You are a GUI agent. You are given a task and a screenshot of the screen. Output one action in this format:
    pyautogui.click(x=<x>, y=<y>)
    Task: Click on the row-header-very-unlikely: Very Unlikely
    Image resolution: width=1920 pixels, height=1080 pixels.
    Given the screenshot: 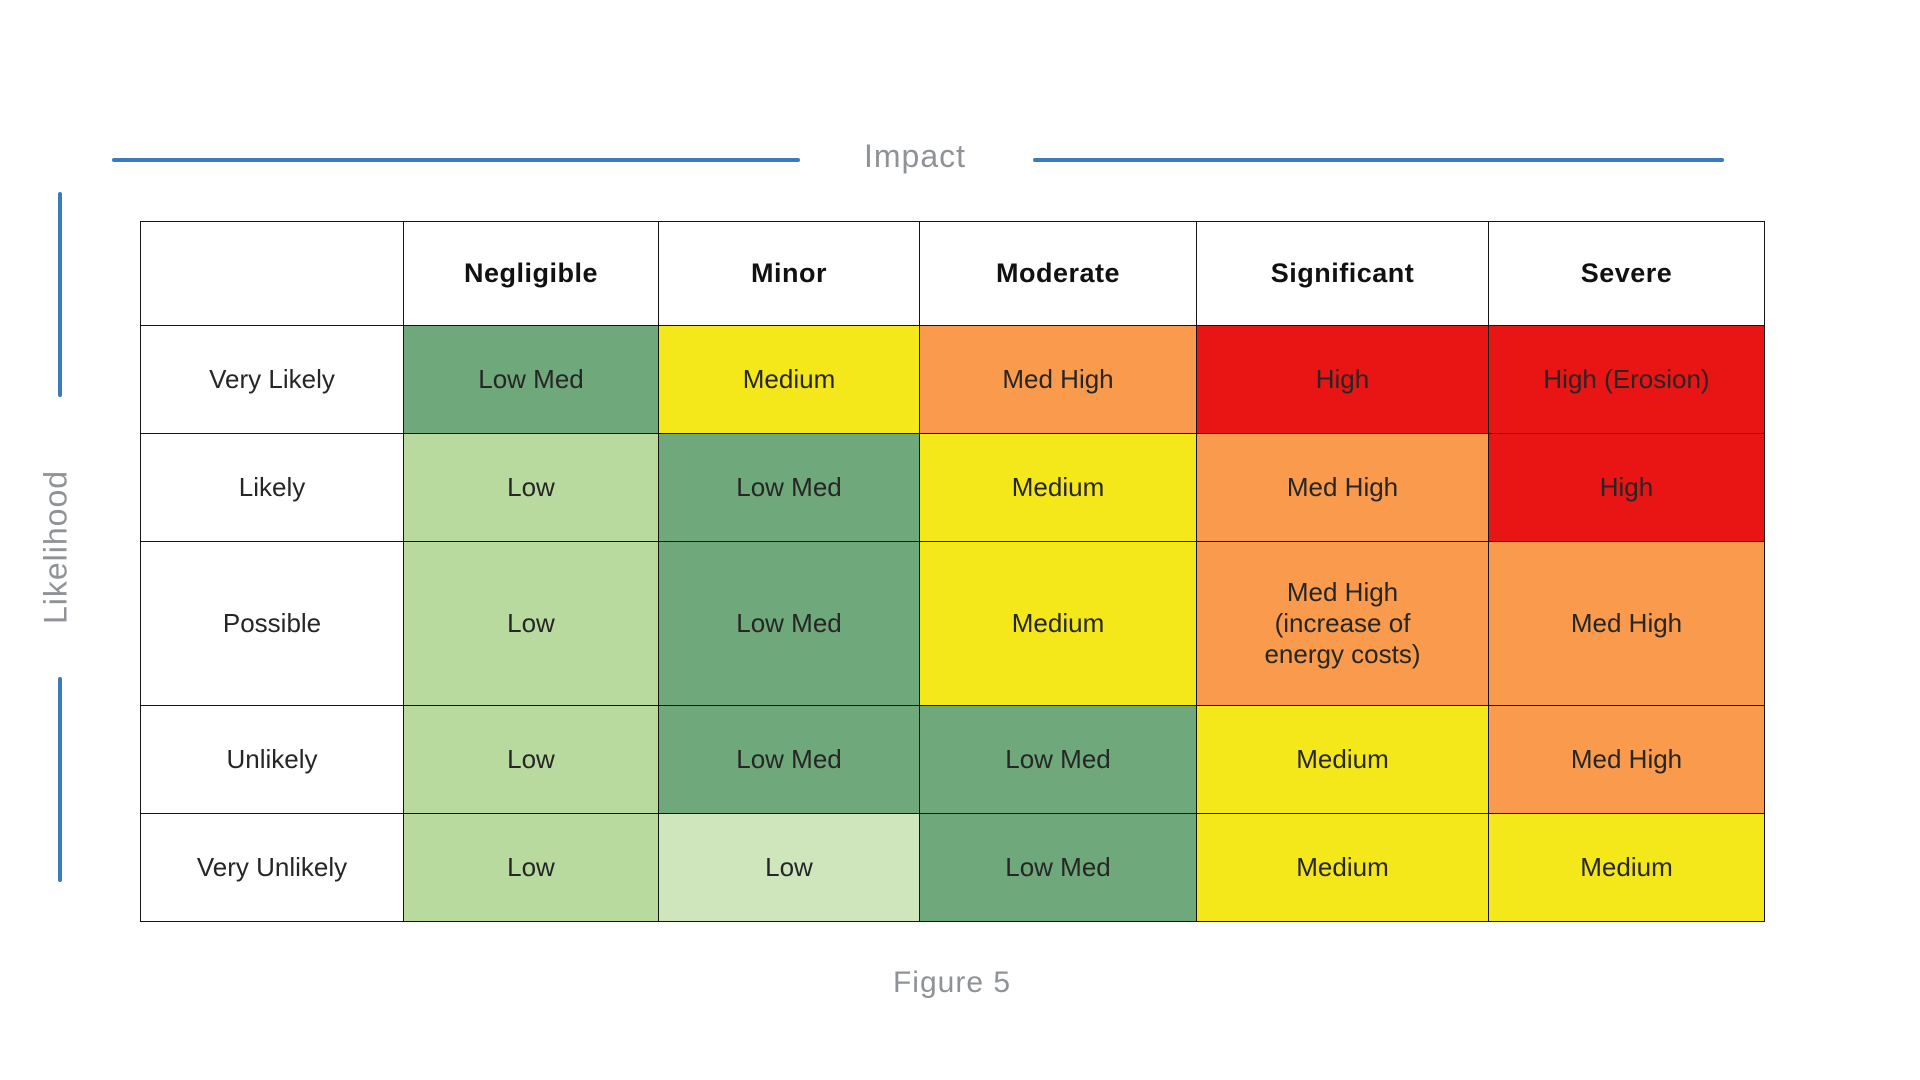 What is the action you would take?
    pyautogui.click(x=272, y=867)
    